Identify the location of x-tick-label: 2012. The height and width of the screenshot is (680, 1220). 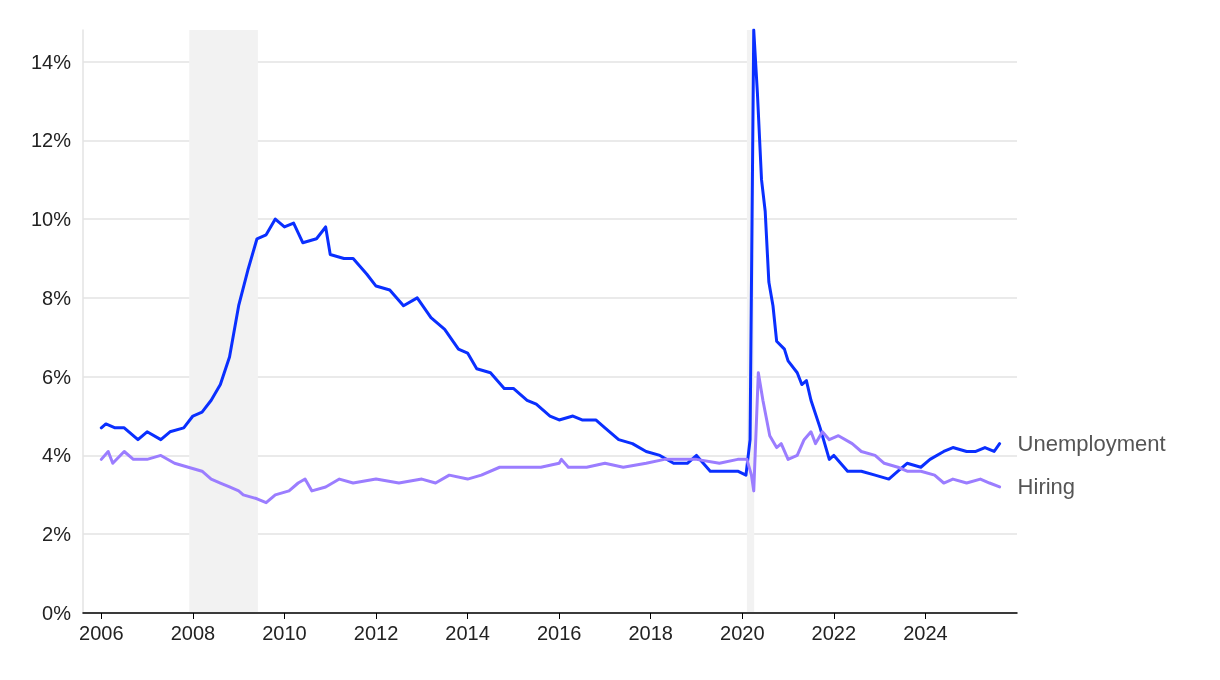
(376, 633).